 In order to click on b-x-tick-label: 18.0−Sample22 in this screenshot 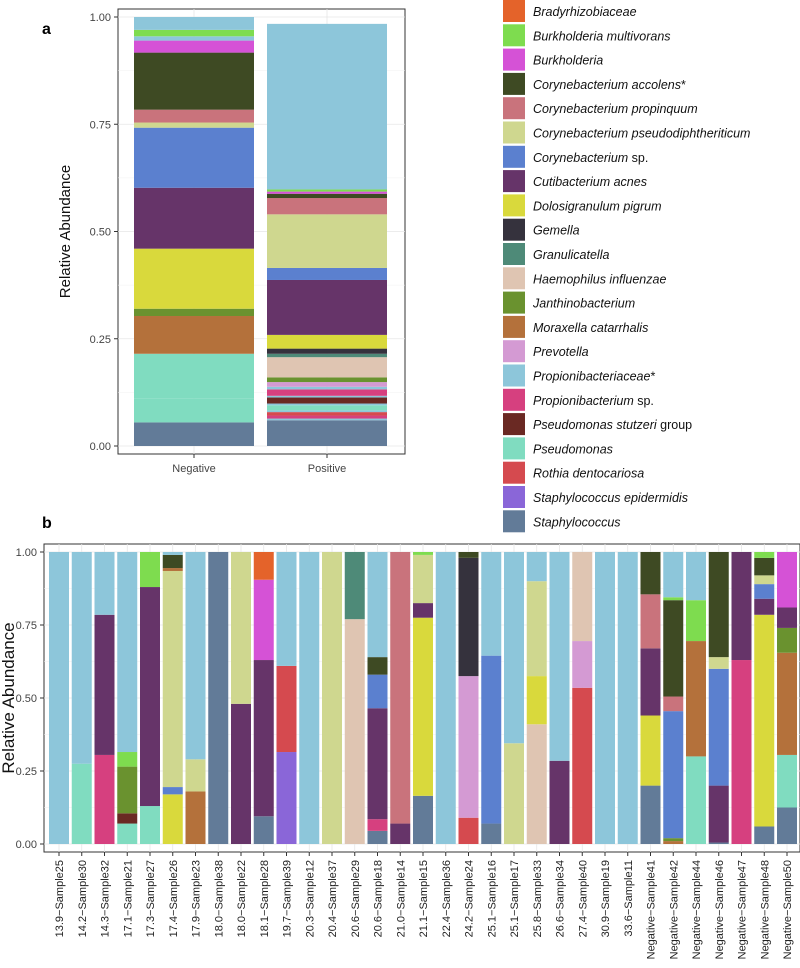, I will do `click(242, 898)`.